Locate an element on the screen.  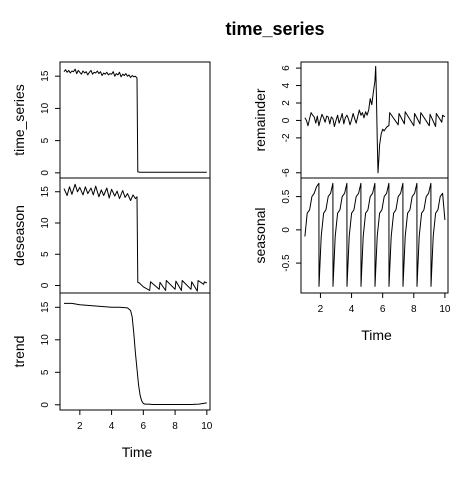
y-axis-label: deseason is located at coordinates (19, 235).